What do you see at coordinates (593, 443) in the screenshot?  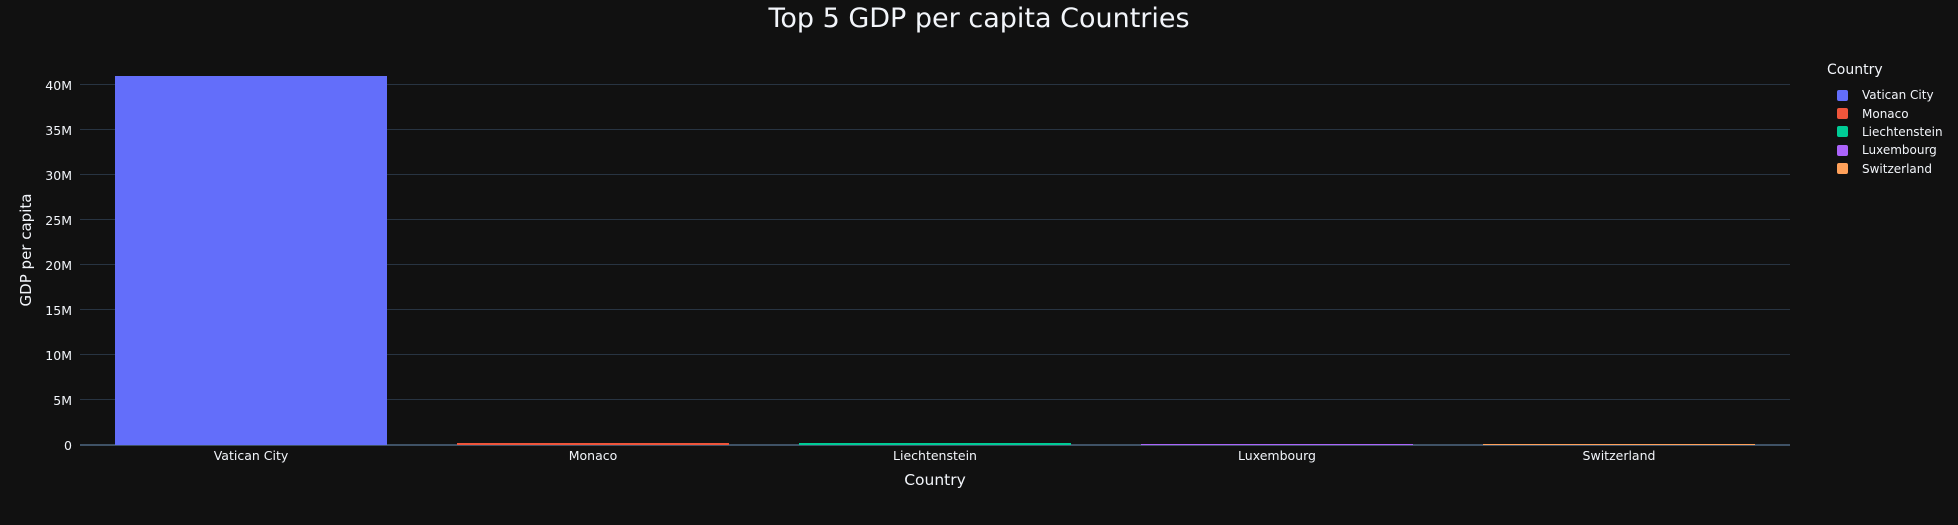 I see `bar-monaco` at bounding box center [593, 443].